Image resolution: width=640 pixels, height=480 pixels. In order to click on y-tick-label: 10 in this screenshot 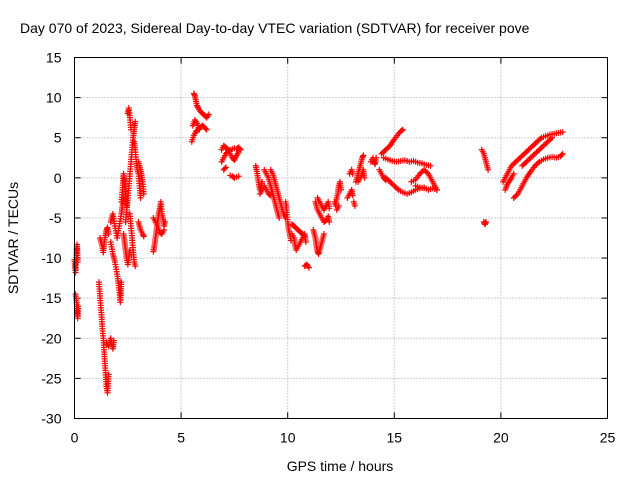, I will do `click(54, 98)`.